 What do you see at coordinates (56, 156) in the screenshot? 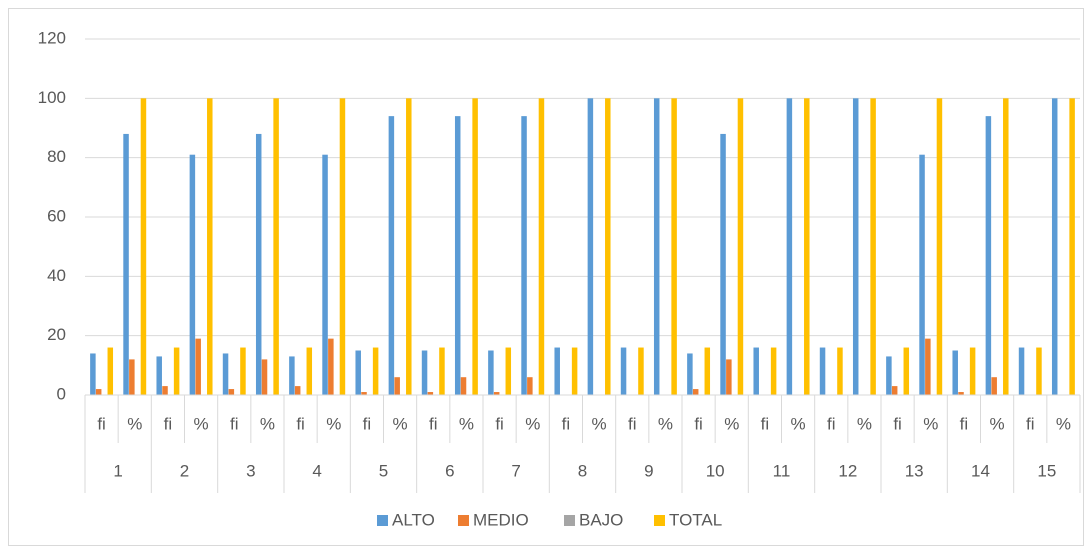
I see `y-tick-label: 80` at bounding box center [56, 156].